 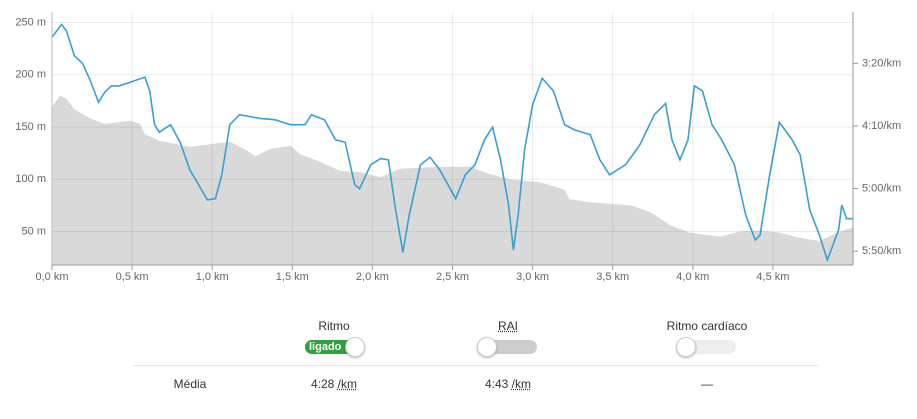 I want to click on summary-value: —, so click(x=707, y=384).